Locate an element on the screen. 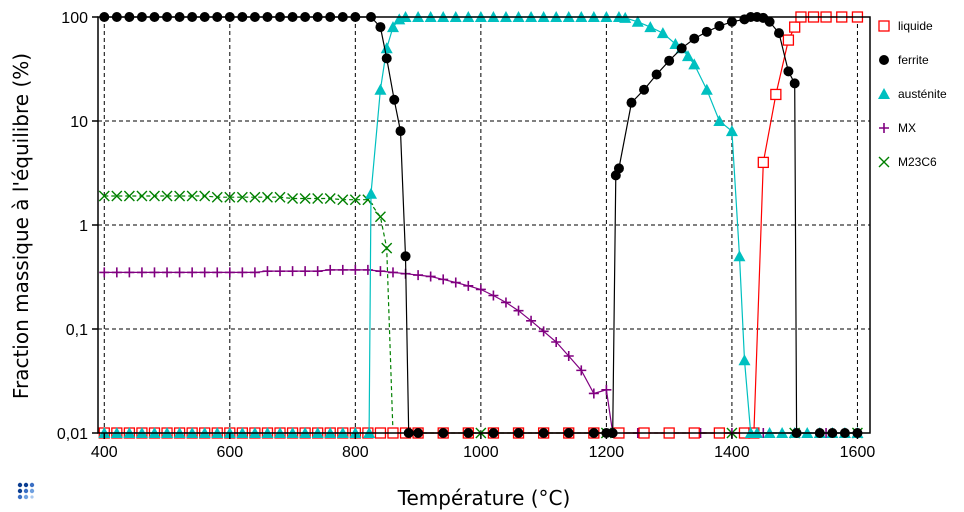 The height and width of the screenshot is (512, 964). x-tick-label: 400 is located at coordinates (104, 452).